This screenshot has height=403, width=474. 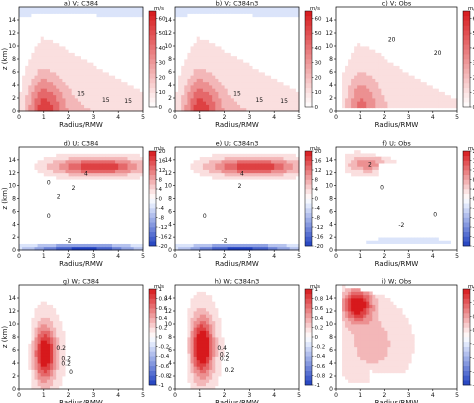 What do you see at coordinates (433, 117) in the screenshot?
I see `x-tick-label: 4` at bounding box center [433, 117].